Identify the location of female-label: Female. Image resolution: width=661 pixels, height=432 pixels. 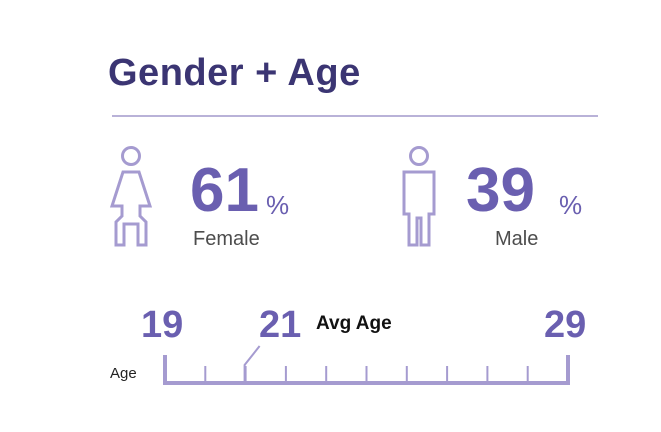
(226, 239).